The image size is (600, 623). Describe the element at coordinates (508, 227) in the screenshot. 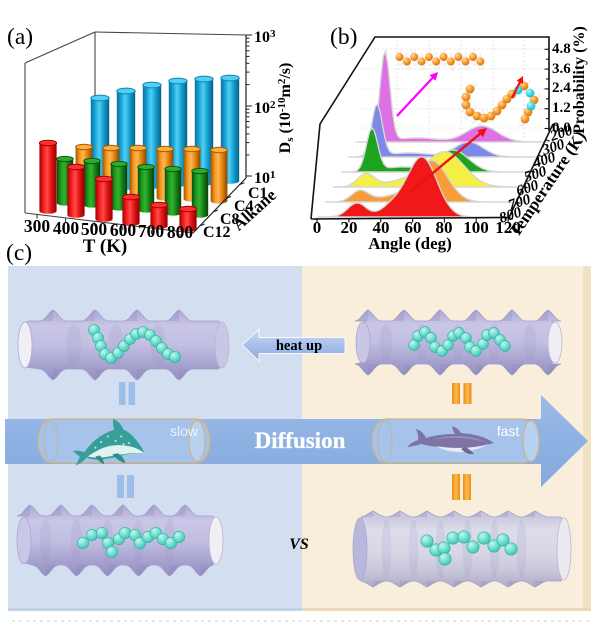

I see `svg-text: 120` at that location.